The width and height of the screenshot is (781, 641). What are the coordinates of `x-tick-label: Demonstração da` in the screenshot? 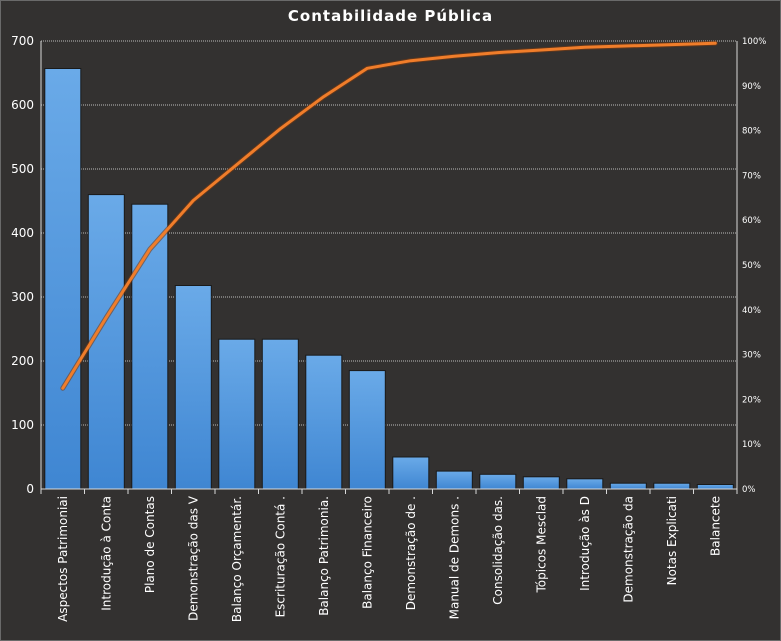 It's located at (628, 549).